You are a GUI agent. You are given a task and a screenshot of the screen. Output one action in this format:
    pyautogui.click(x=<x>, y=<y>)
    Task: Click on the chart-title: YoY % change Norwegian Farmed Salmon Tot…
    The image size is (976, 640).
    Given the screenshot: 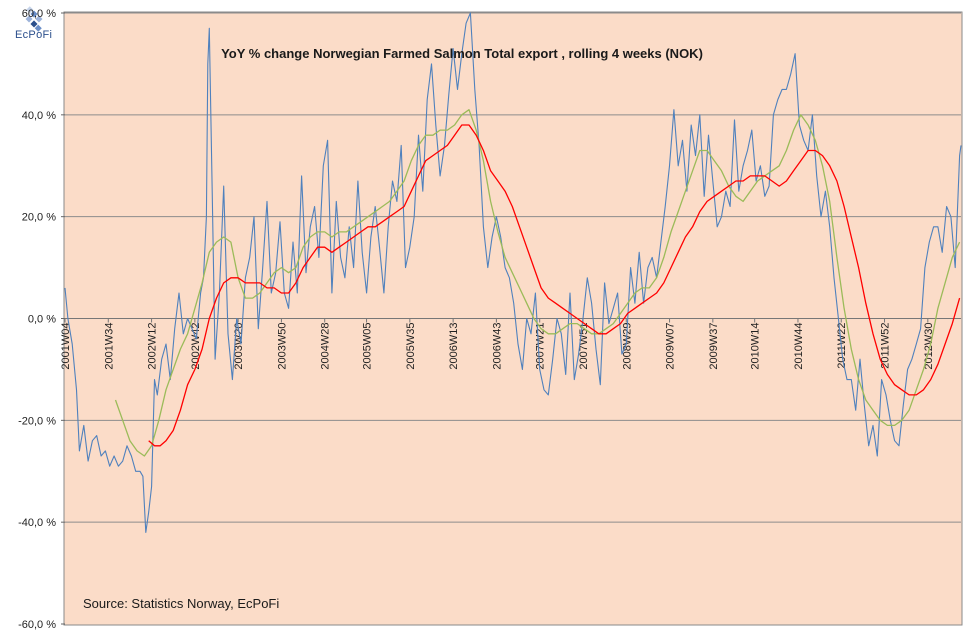 What is the action you would take?
    pyautogui.click(x=462, y=53)
    